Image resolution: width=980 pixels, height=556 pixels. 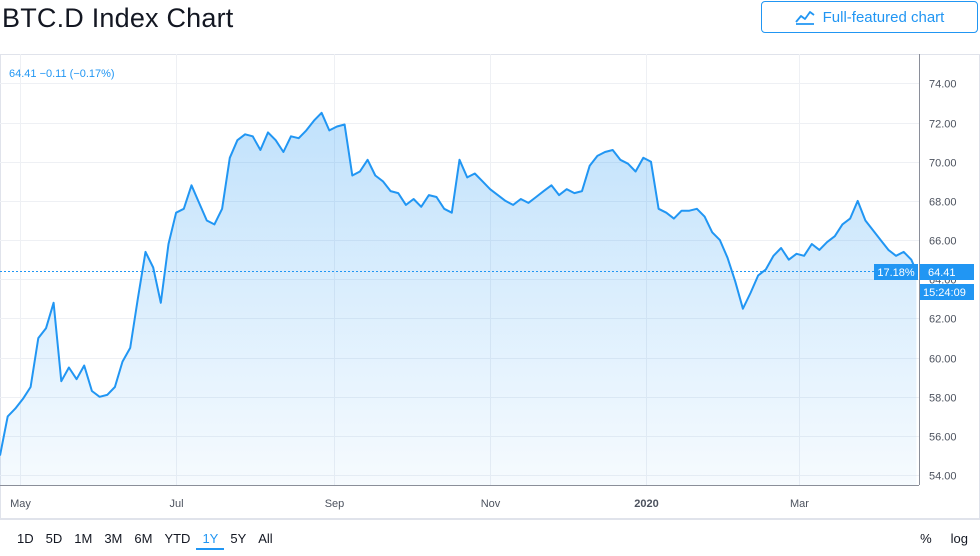 What do you see at coordinates (943, 438) in the screenshot?
I see `y-tick-label: 56.00` at bounding box center [943, 438].